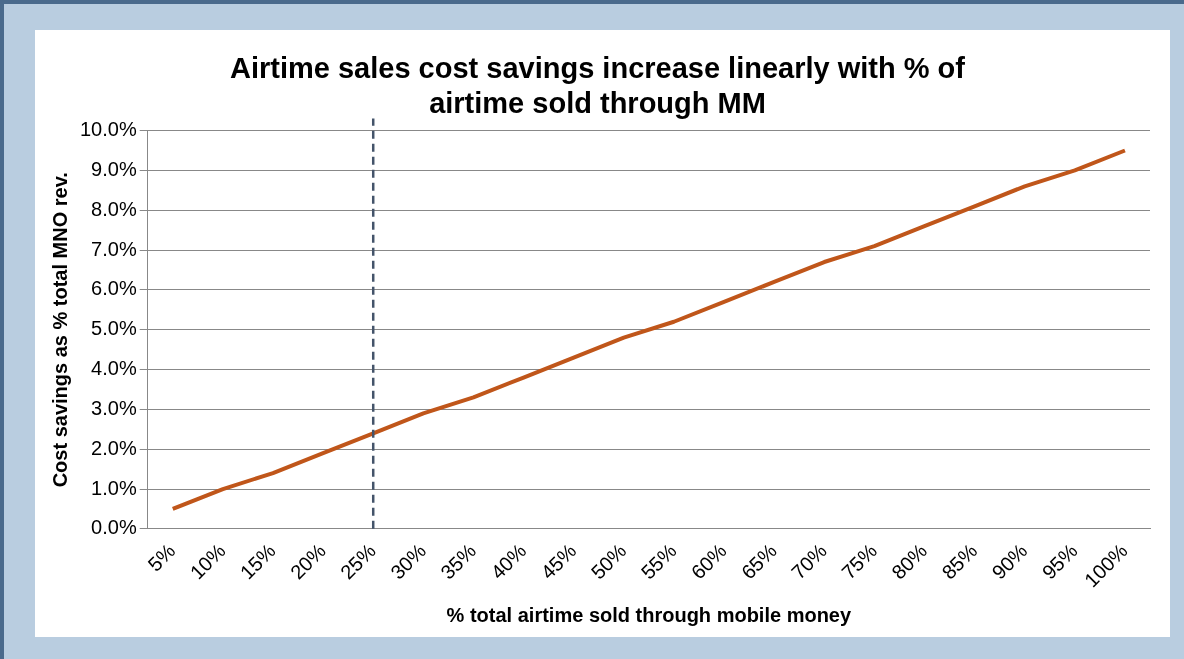 The width and height of the screenshot is (1184, 659). Describe the element at coordinates (408, 561) in the screenshot. I see `x-tick-label: 30%` at that location.